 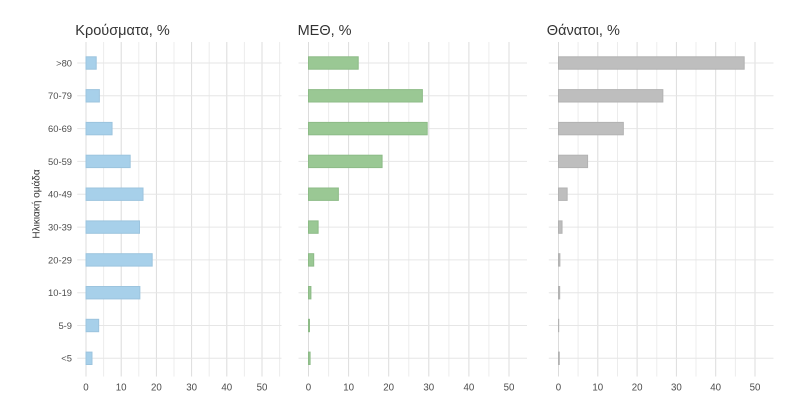 I want to click on svg-text: >80, so click(x=64, y=62).